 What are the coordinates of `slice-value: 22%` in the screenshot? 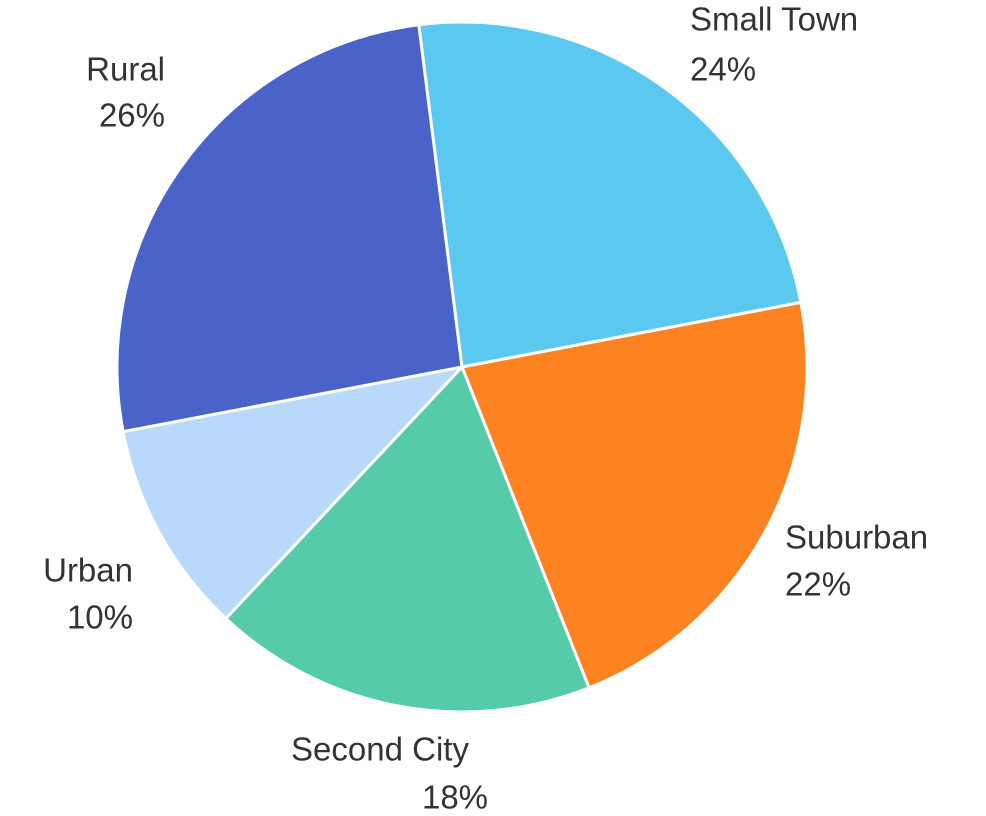 It's located at (818, 584).